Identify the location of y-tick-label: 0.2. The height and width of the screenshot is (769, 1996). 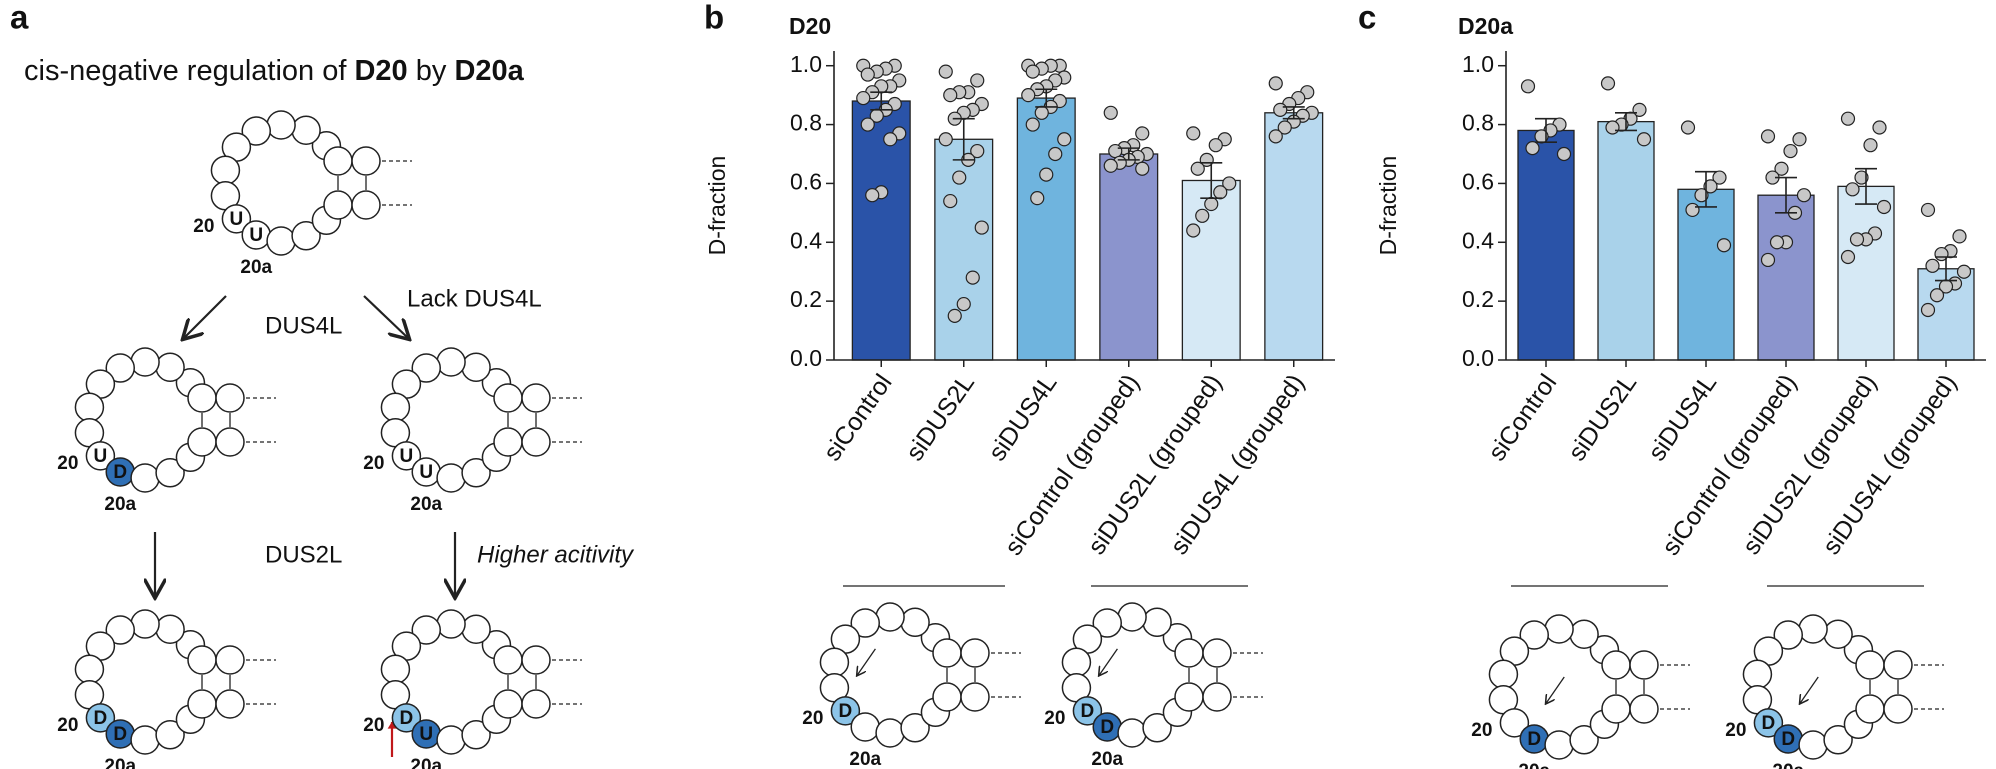
(806, 299).